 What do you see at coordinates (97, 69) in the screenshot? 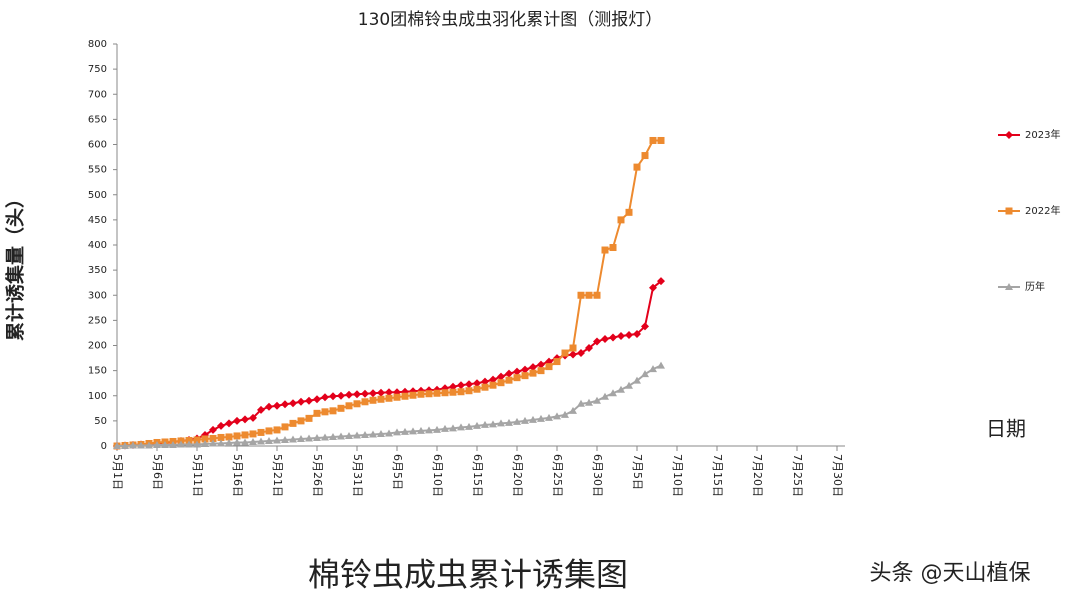
I see `y-tick-label: 750` at bounding box center [97, 69].